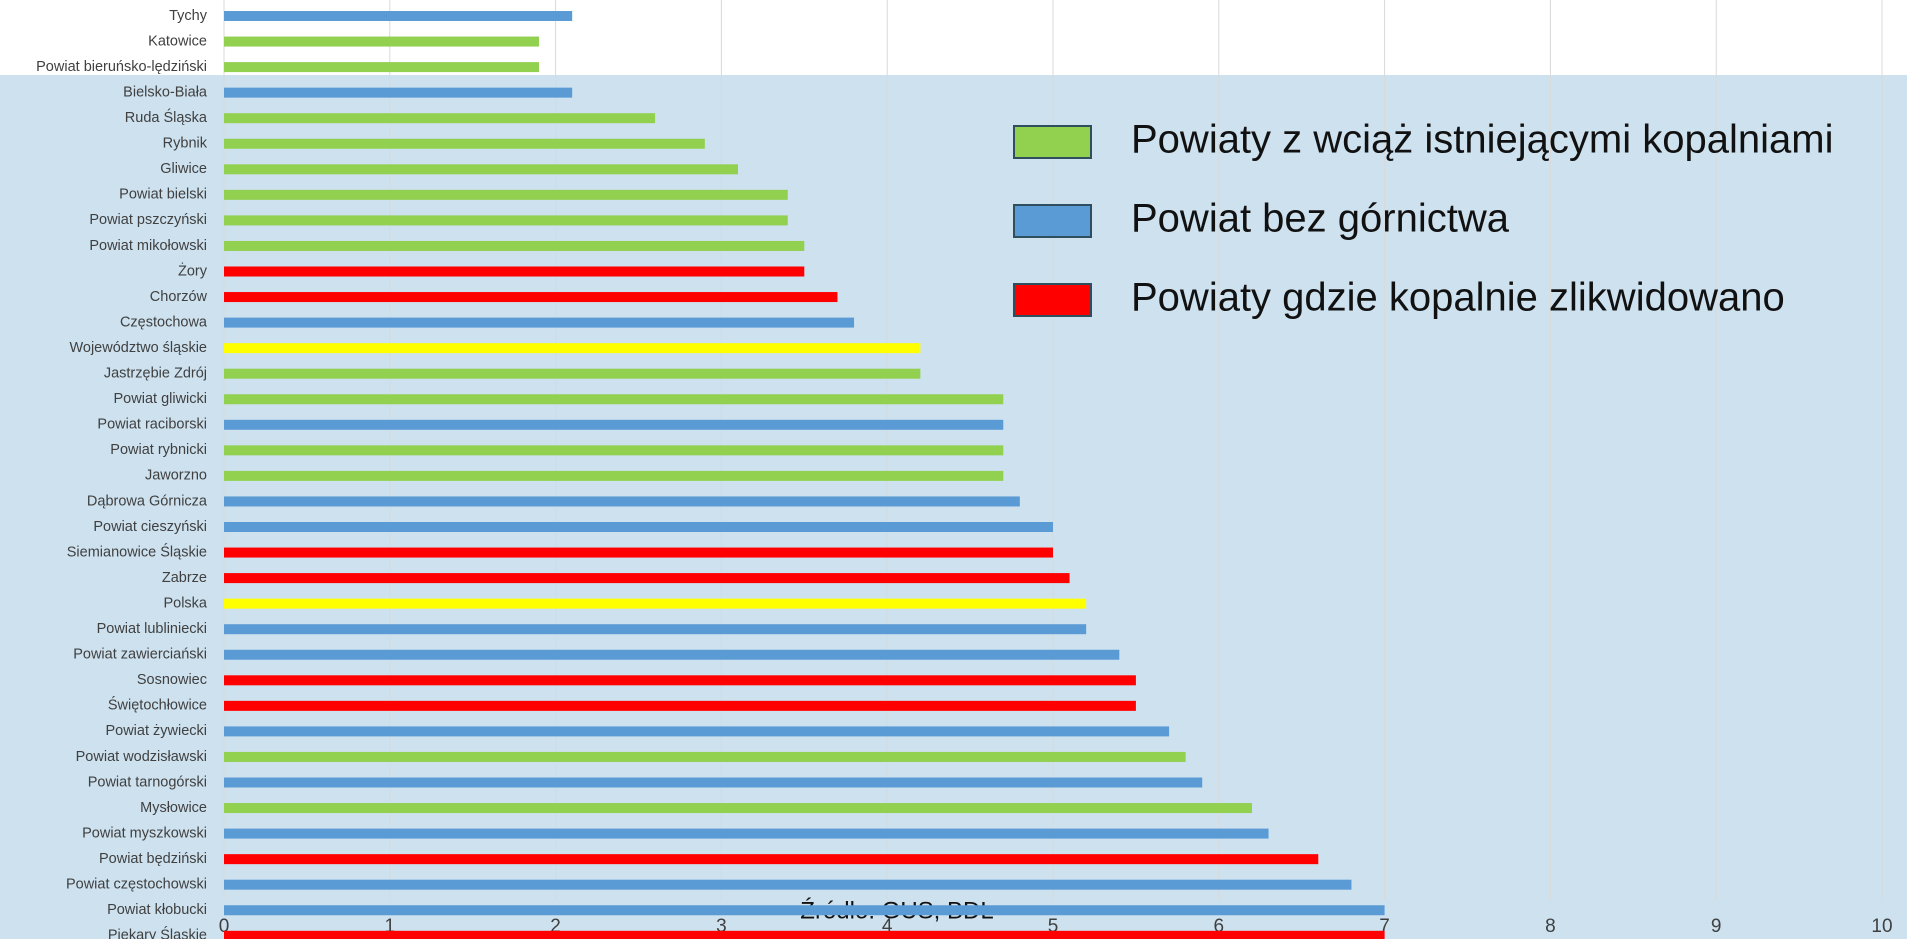 This screenshot has width=1907, height=944. Describe the element at coordinates (1053, 926) in the screenshot. I see `x-tick-label: 5` at that location.